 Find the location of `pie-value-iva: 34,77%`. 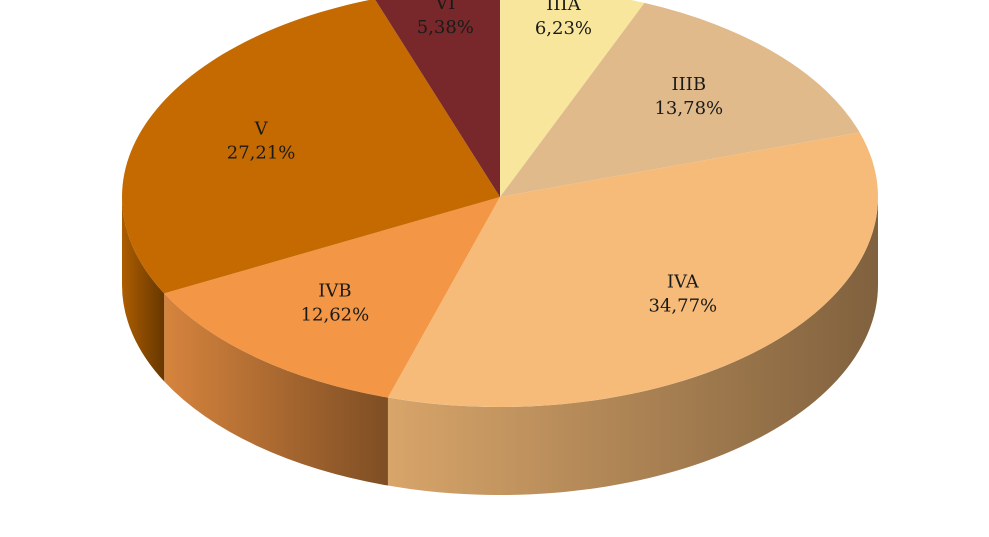

pie-value-iva: 34,77% is located at coordinates (683, 305).